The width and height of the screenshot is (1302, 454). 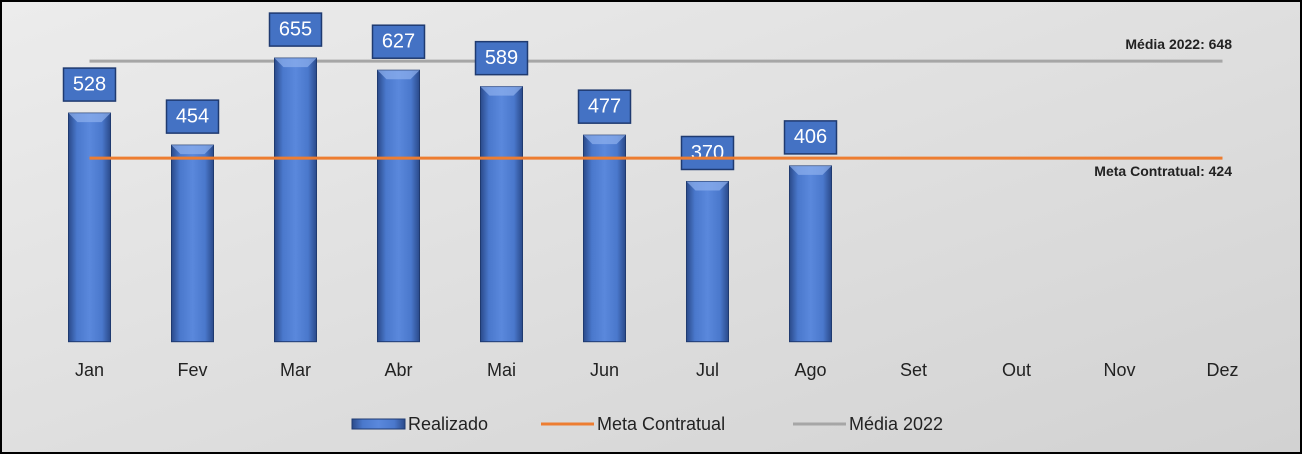 What do you see at coordinates (378, 424) in the screenshot?
I see `legend-swatch` at bounding box center [378, 424].